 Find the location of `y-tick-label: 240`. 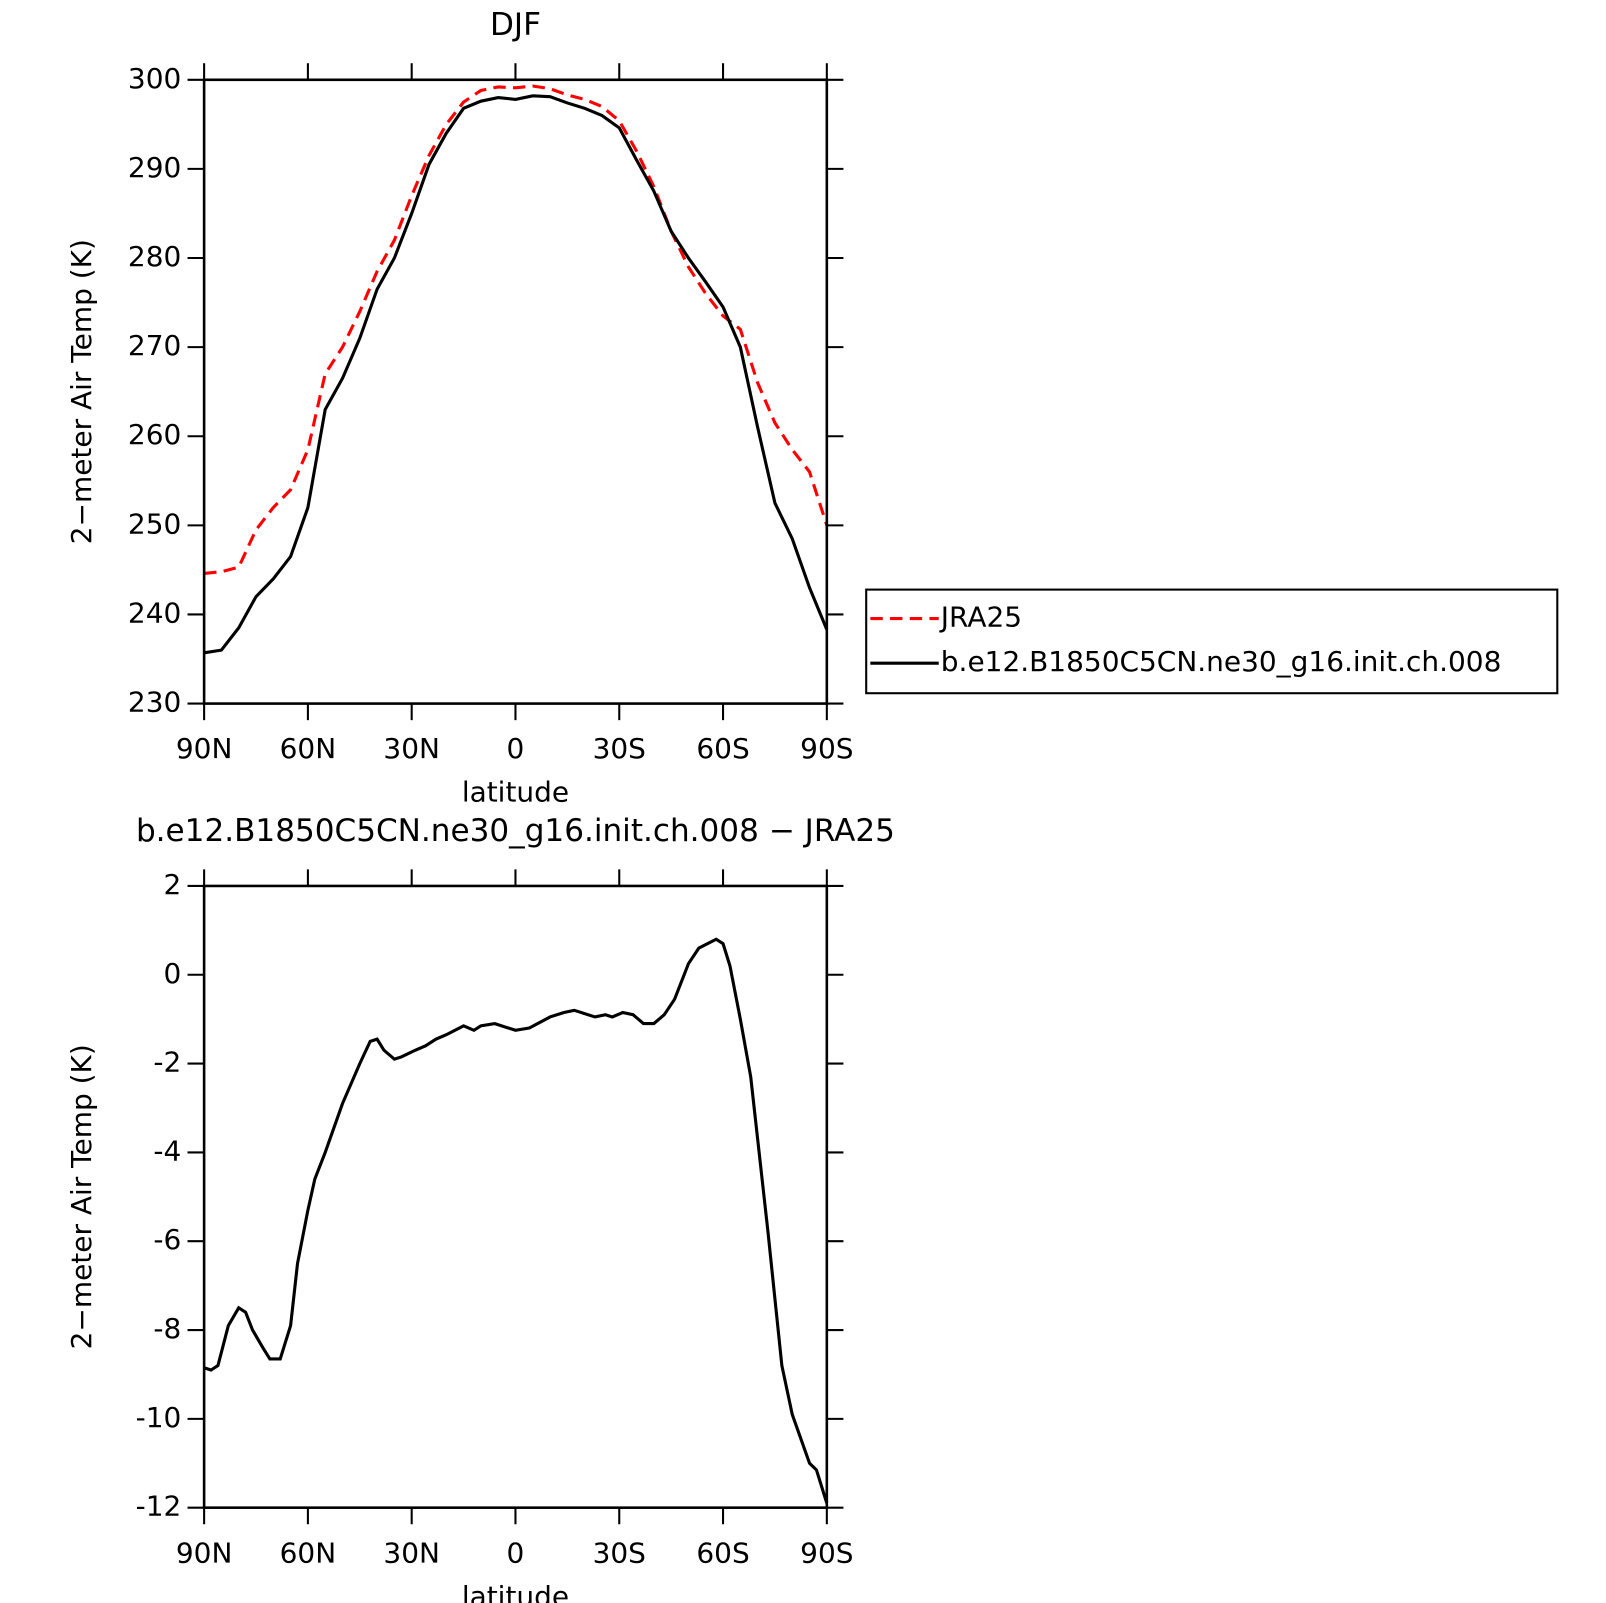

y-tick-label: 240 is located at coordinates (154, 612).